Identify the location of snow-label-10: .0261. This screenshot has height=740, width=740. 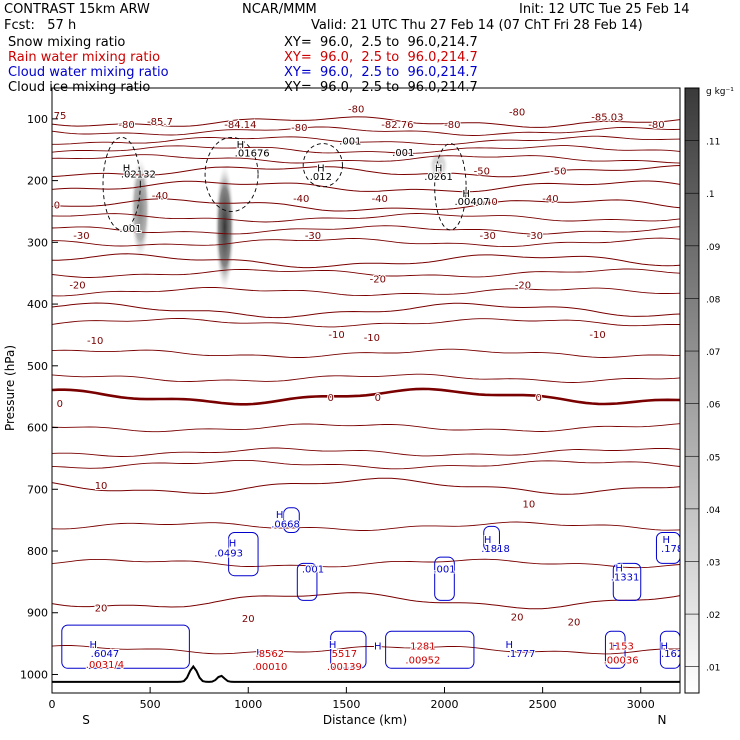
(438, 177).